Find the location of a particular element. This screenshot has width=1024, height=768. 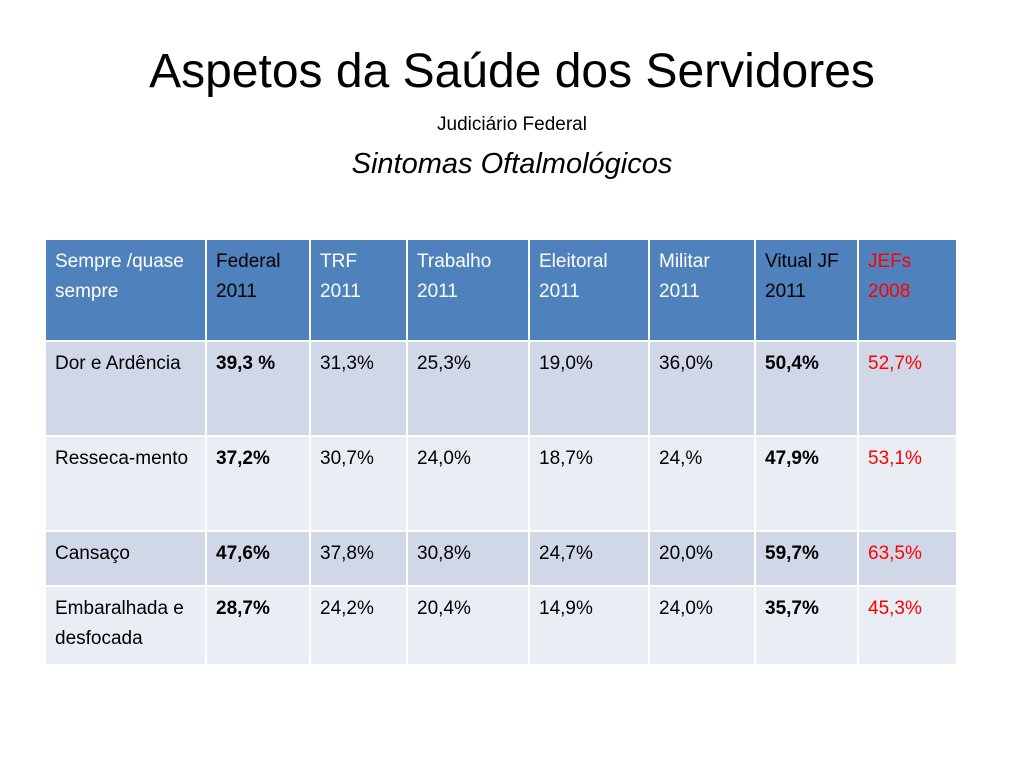

table-cell: 47,9% is located at coordinates (806, 483).